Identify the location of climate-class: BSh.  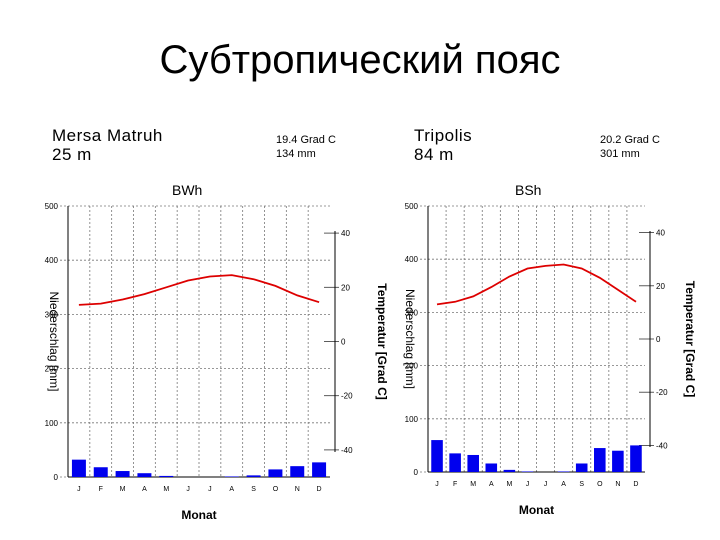
(528, 190).